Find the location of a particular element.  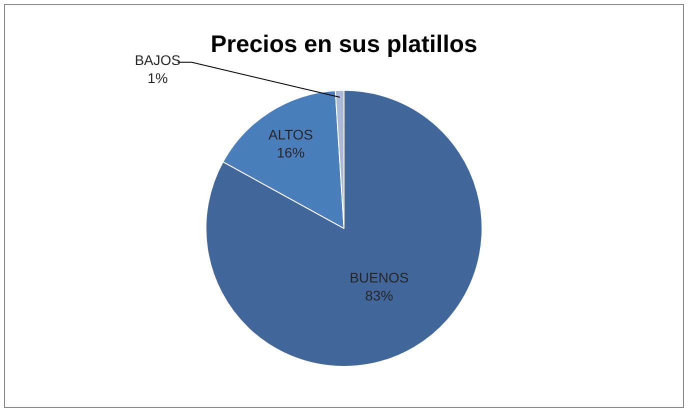

data-label: 16% is located at coordinates (290, 152).